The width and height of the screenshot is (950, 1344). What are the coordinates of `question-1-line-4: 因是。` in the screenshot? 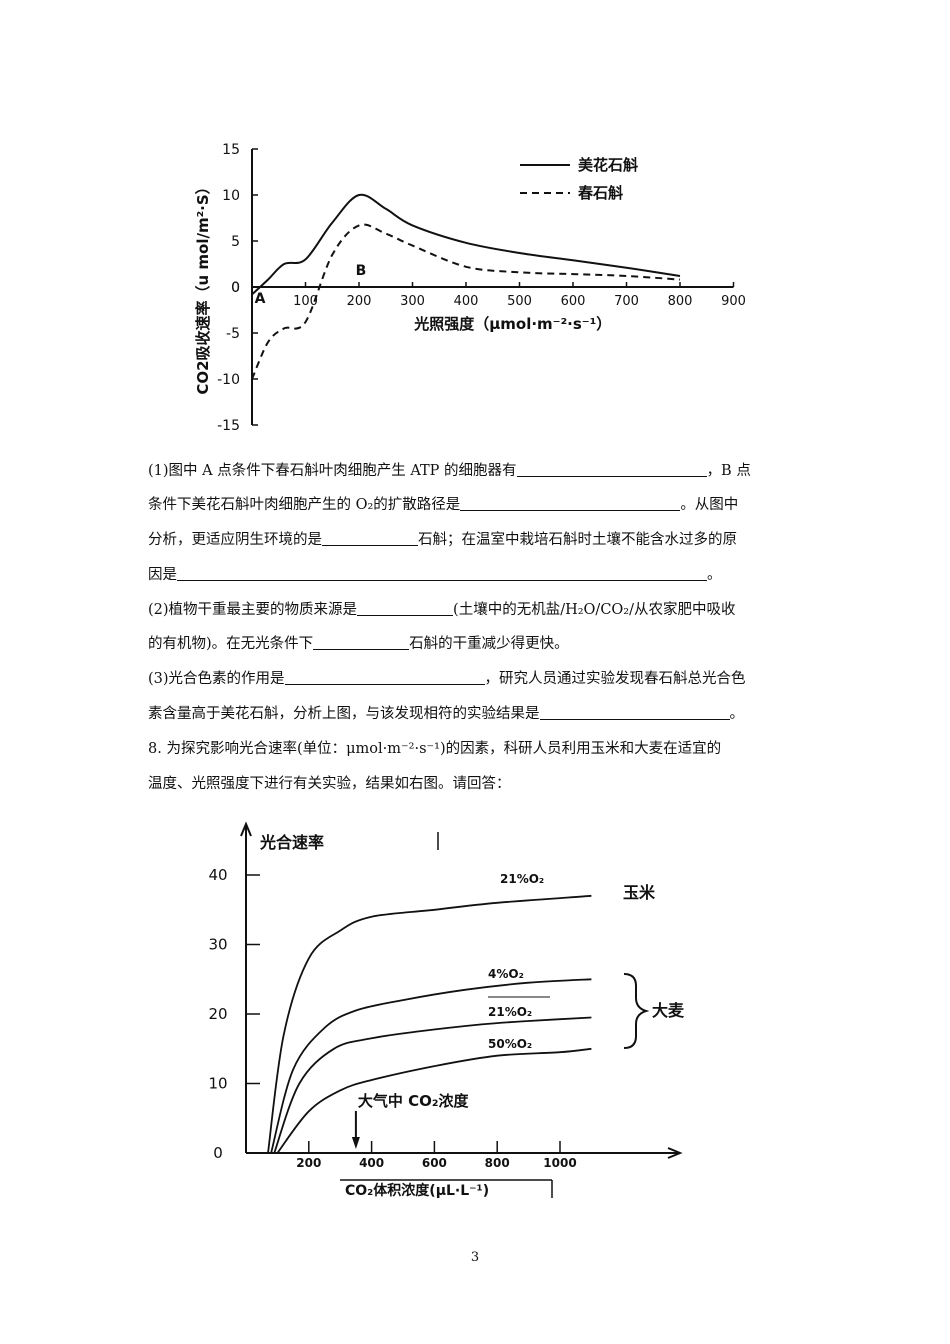 It's located at (435, 574).